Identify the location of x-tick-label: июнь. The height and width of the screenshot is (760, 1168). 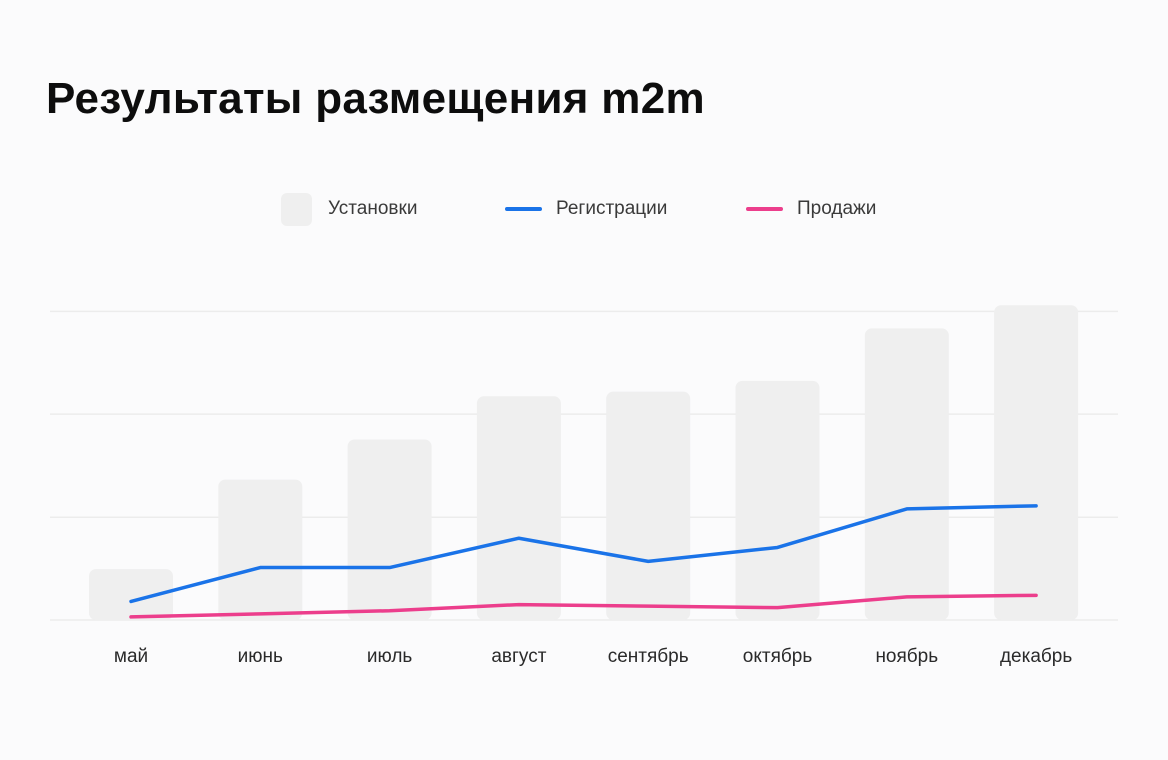
(260, 656).